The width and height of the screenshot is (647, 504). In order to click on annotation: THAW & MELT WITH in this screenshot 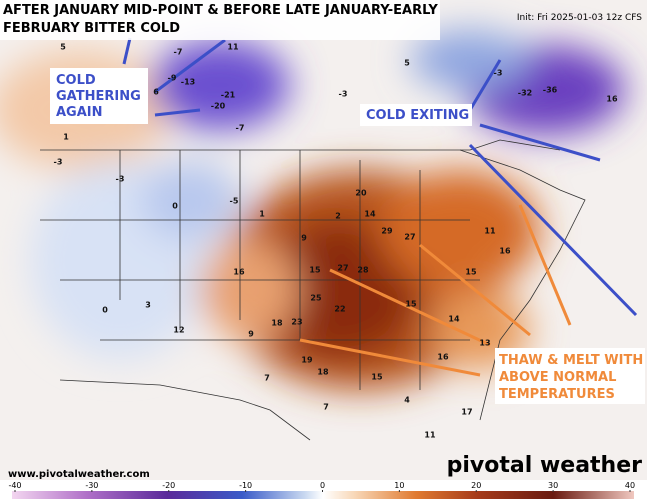, I will do `click(571, 360)`.